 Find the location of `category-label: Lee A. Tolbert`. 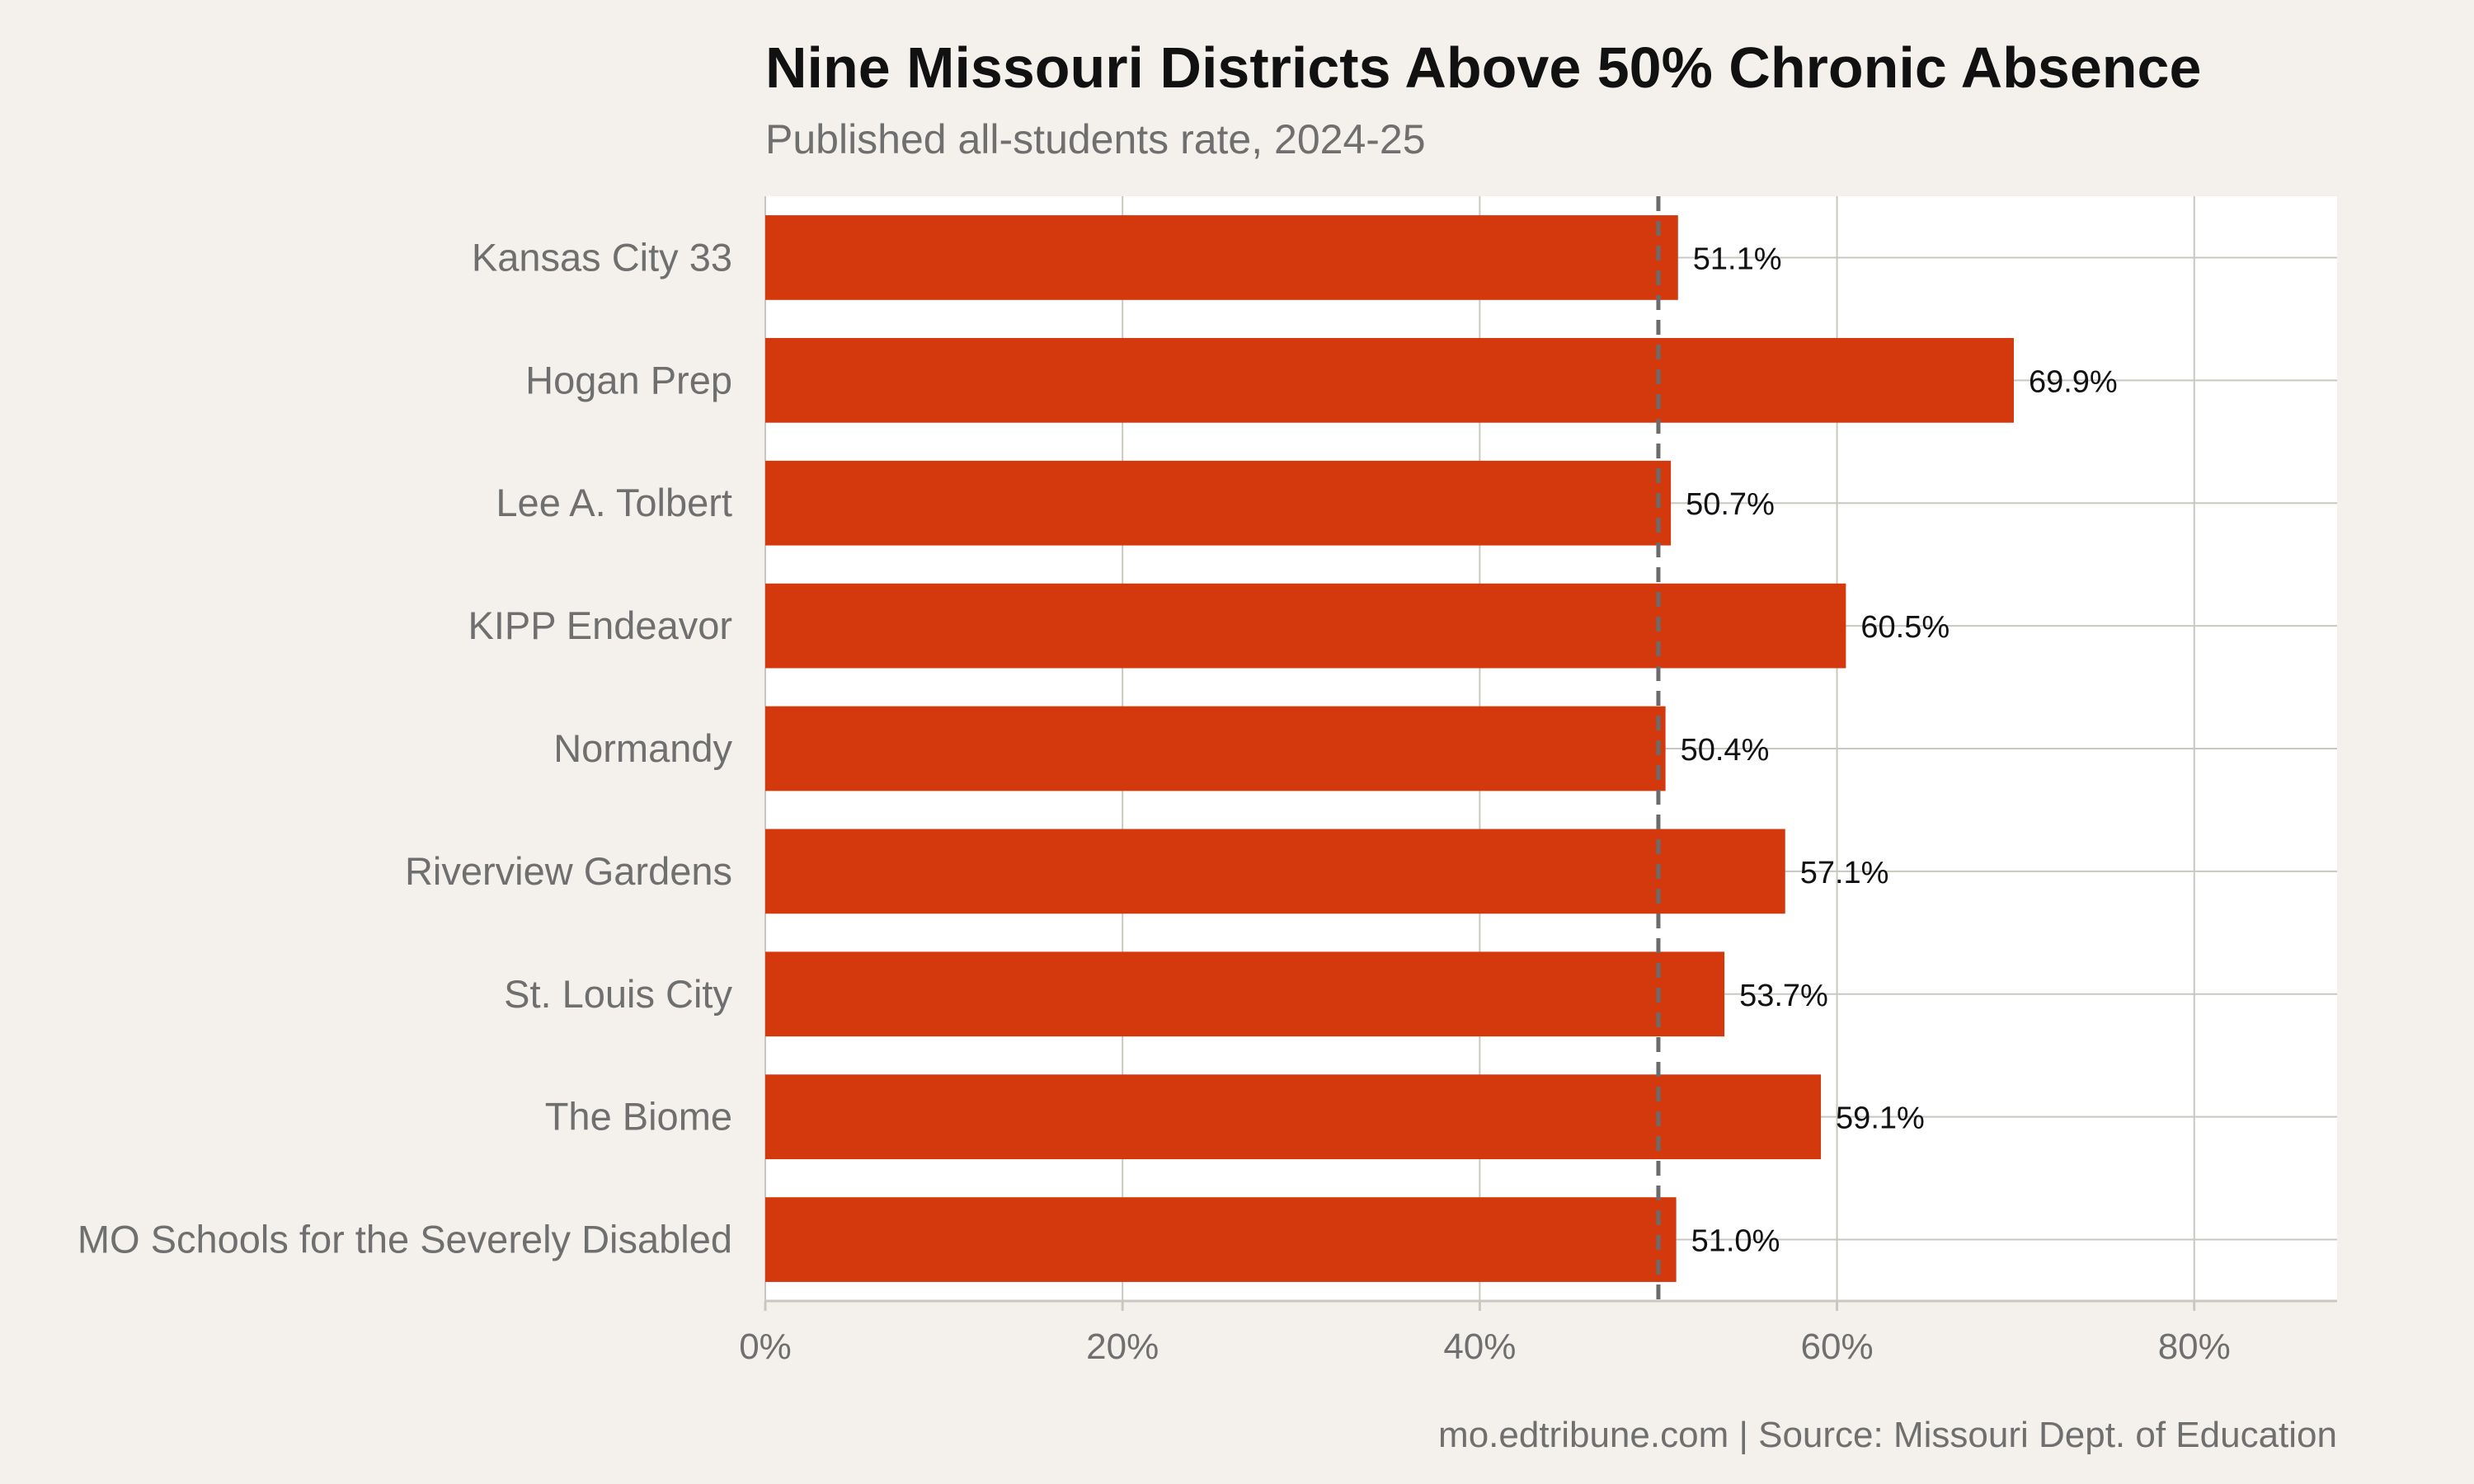

category-label: Lee A. Tolbert is located at coordinates (614, 502).